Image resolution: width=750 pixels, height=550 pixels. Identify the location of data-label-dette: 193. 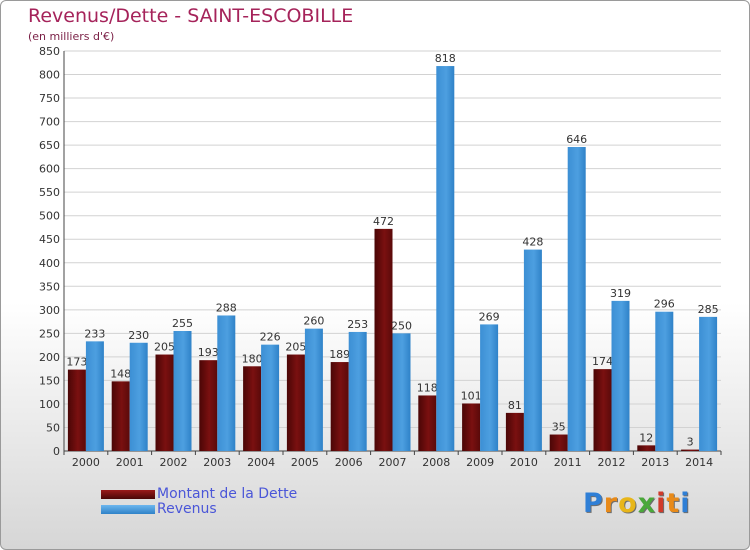
(208, 352).